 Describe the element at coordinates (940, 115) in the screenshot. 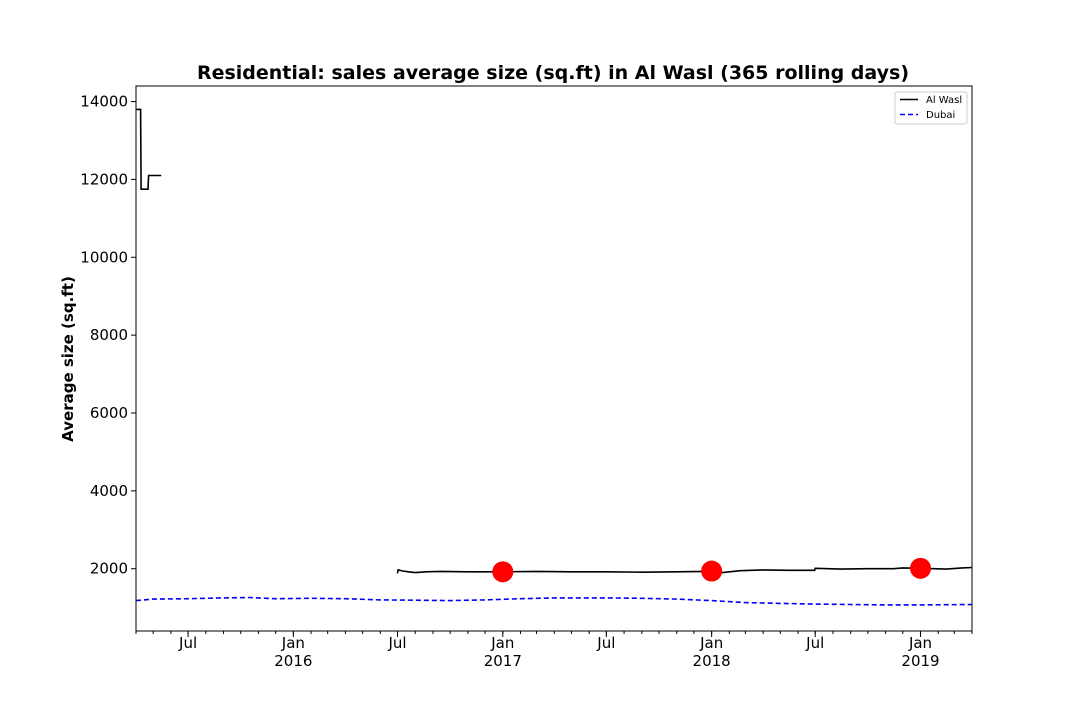

I see `legend-label-dubai: Dubai` at that location.